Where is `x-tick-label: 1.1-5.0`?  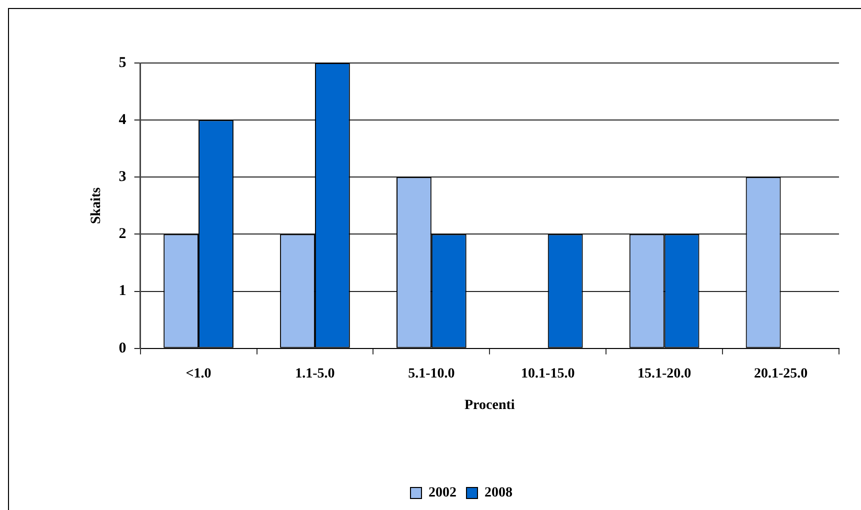 x-tick-label: 1.1-5.0 is located at coordinates (315, 374).